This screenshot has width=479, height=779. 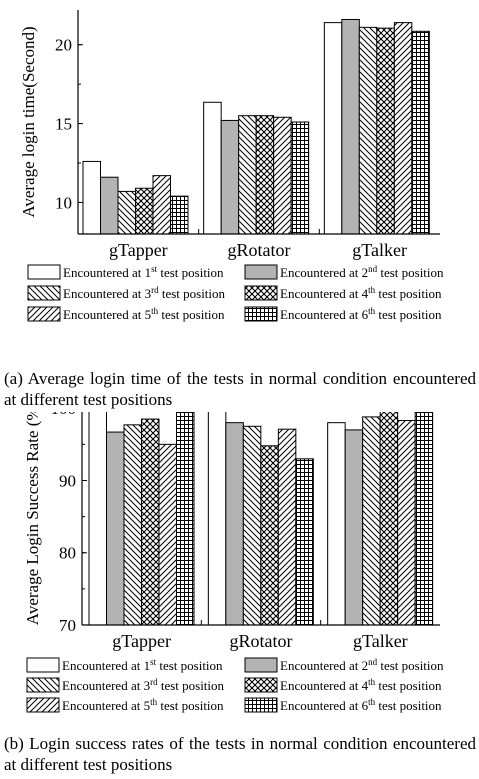 What do you see at coordinates (67, 553) in the screenshot?
I see `y-tick-label: 80` at bounding box center [67, 553].